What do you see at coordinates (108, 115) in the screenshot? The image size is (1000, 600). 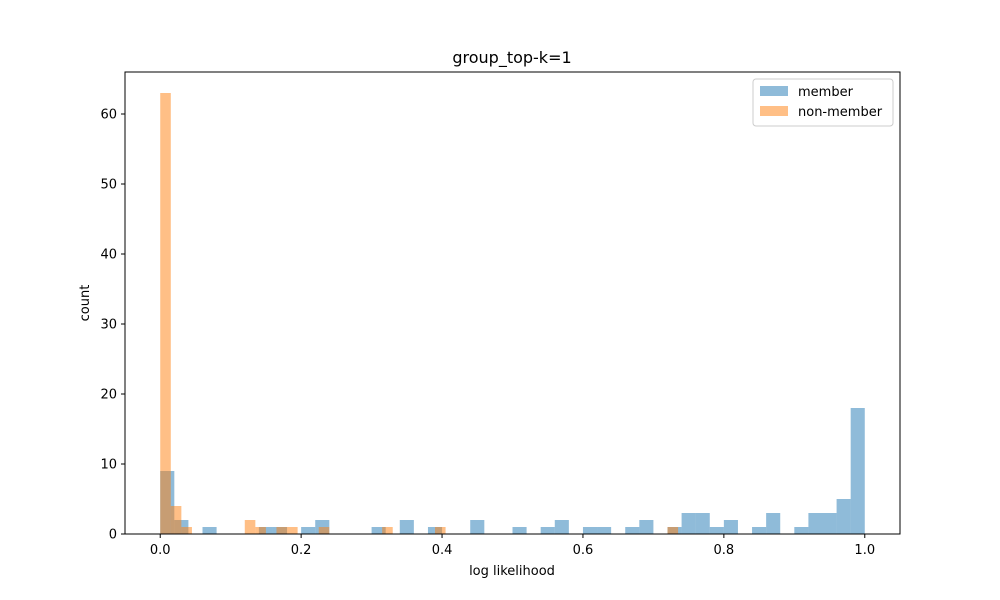 I see `y-tick-label: 60` at bounding box center [108, 115].